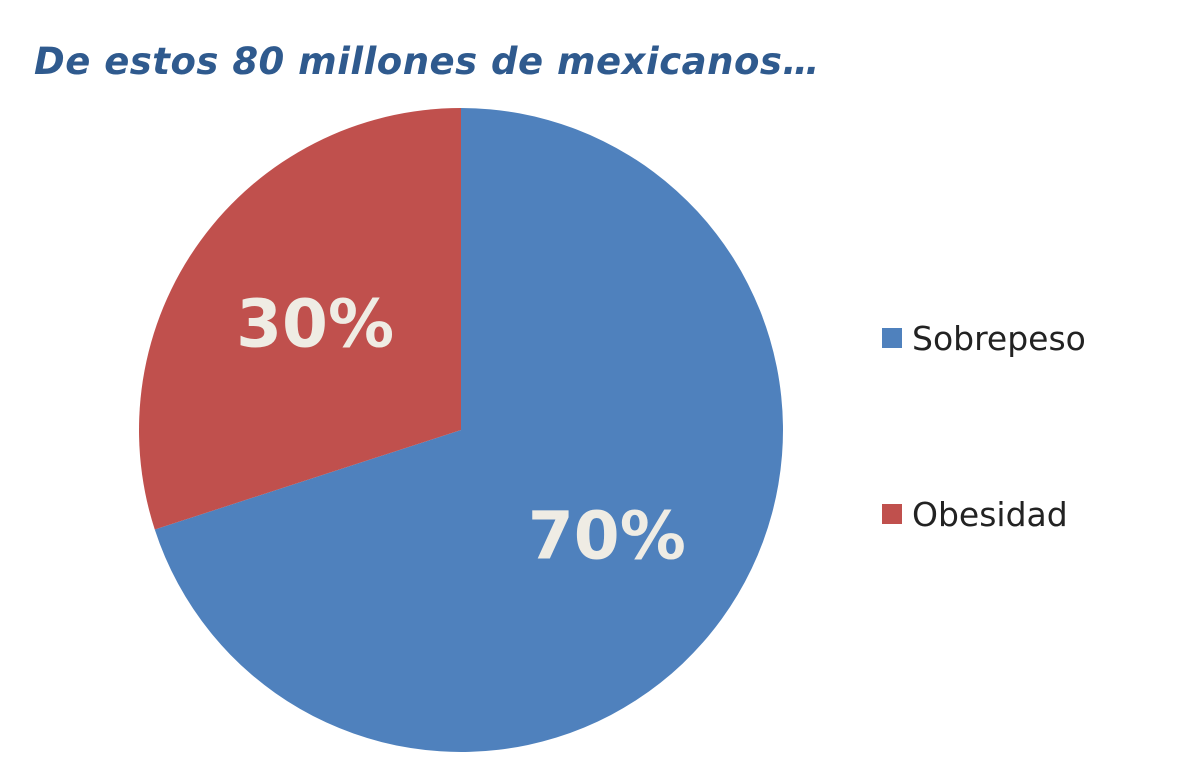 This screenshot has height=776, width=1180. What do you see at coordinates (990, 514) in the screenshot?
I see `legend-label-obesidad: Obesidad` at bounding box center [990, 514].